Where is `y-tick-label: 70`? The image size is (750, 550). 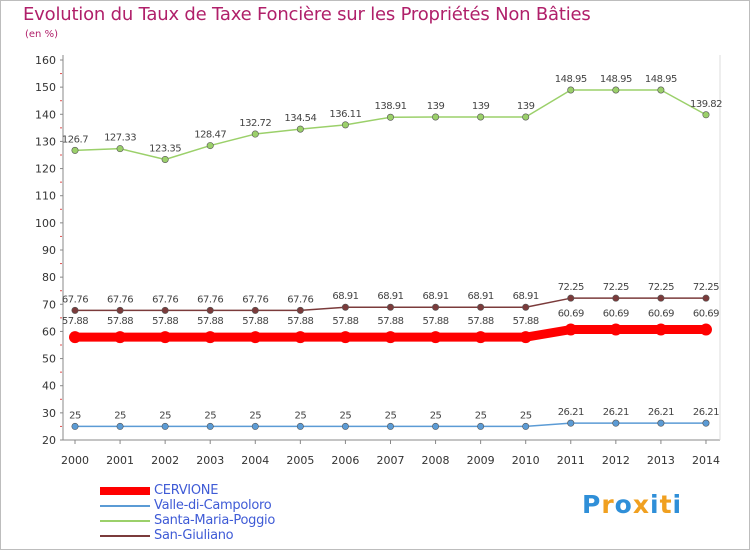 y-tick-label: 70 is located at coordinates (49, 304).